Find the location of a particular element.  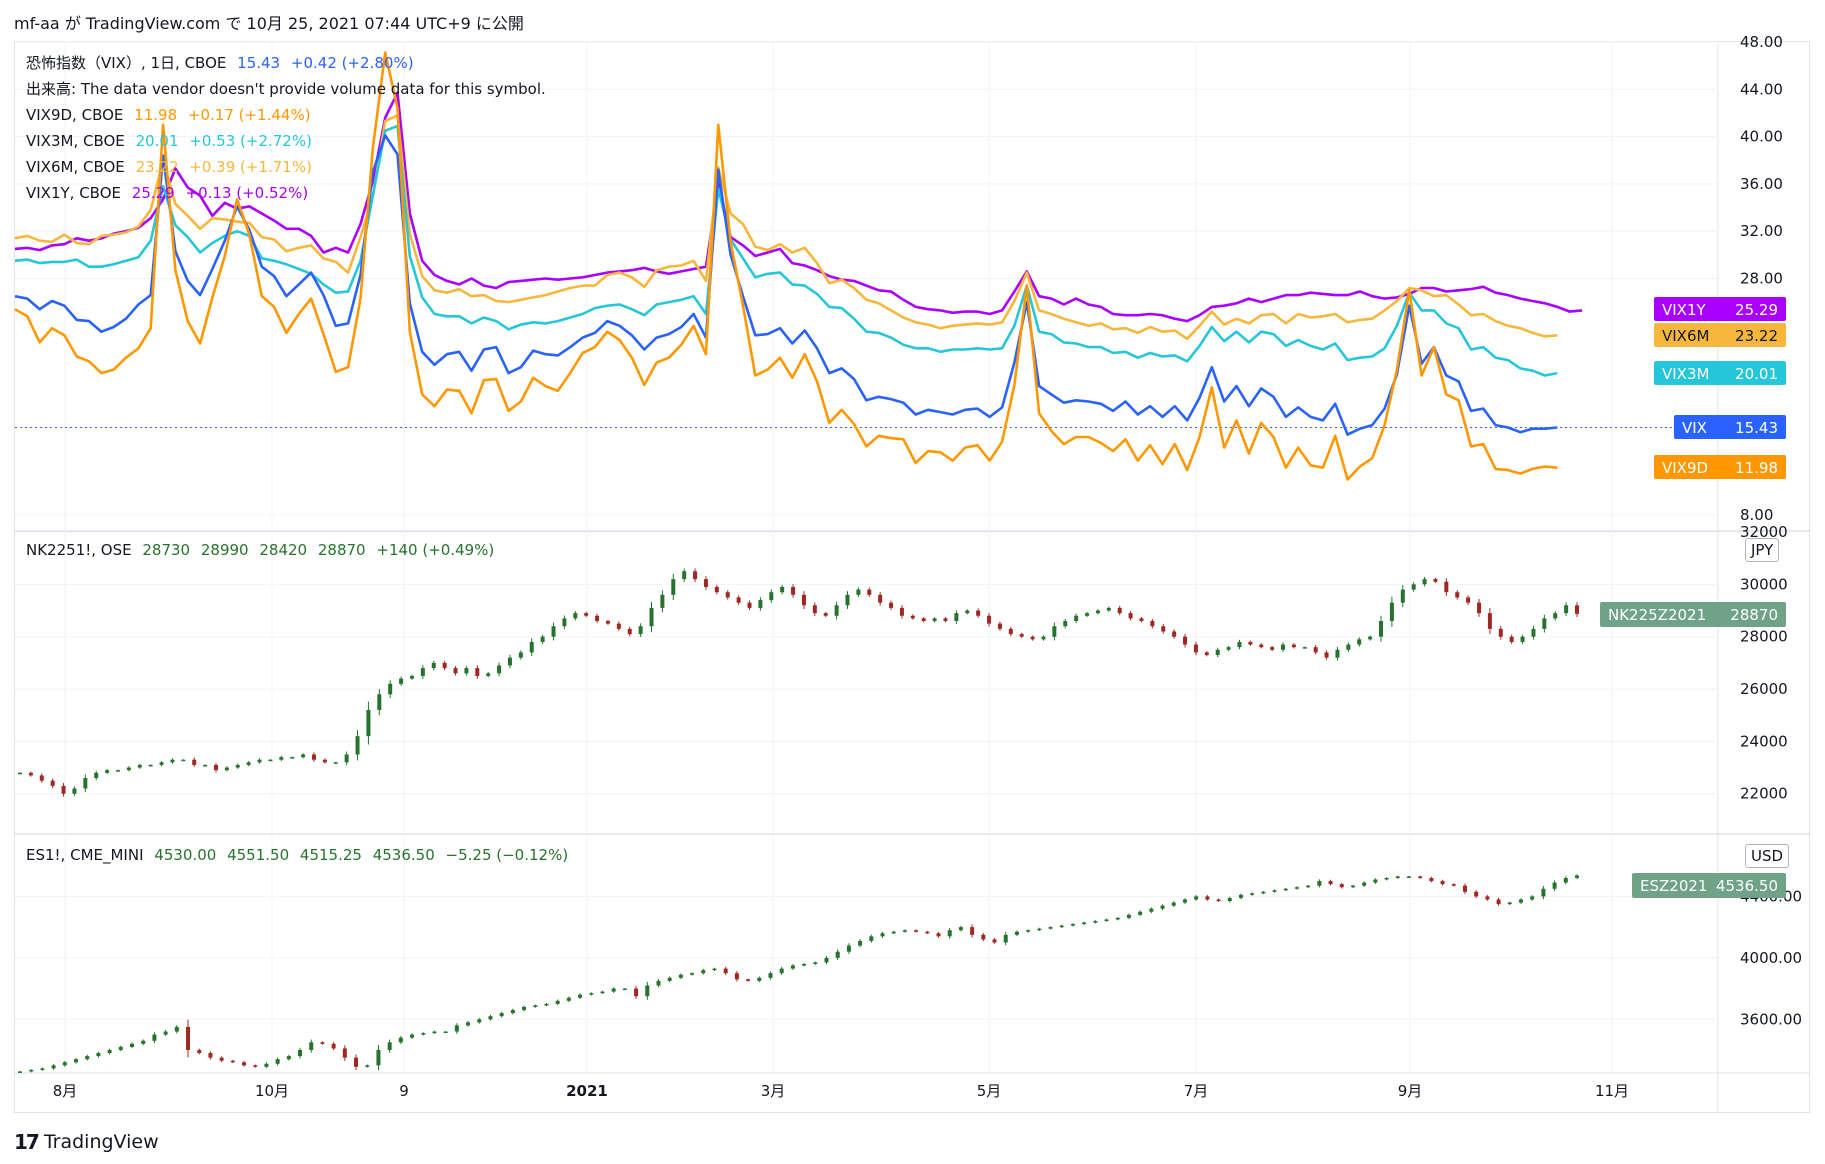

time-axis-label: 2021 is located at coordinates (587, 1091).